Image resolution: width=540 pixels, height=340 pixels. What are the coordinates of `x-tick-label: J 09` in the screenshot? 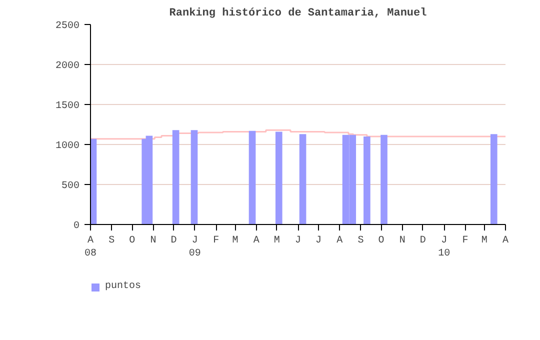 It's located at (194, 248).